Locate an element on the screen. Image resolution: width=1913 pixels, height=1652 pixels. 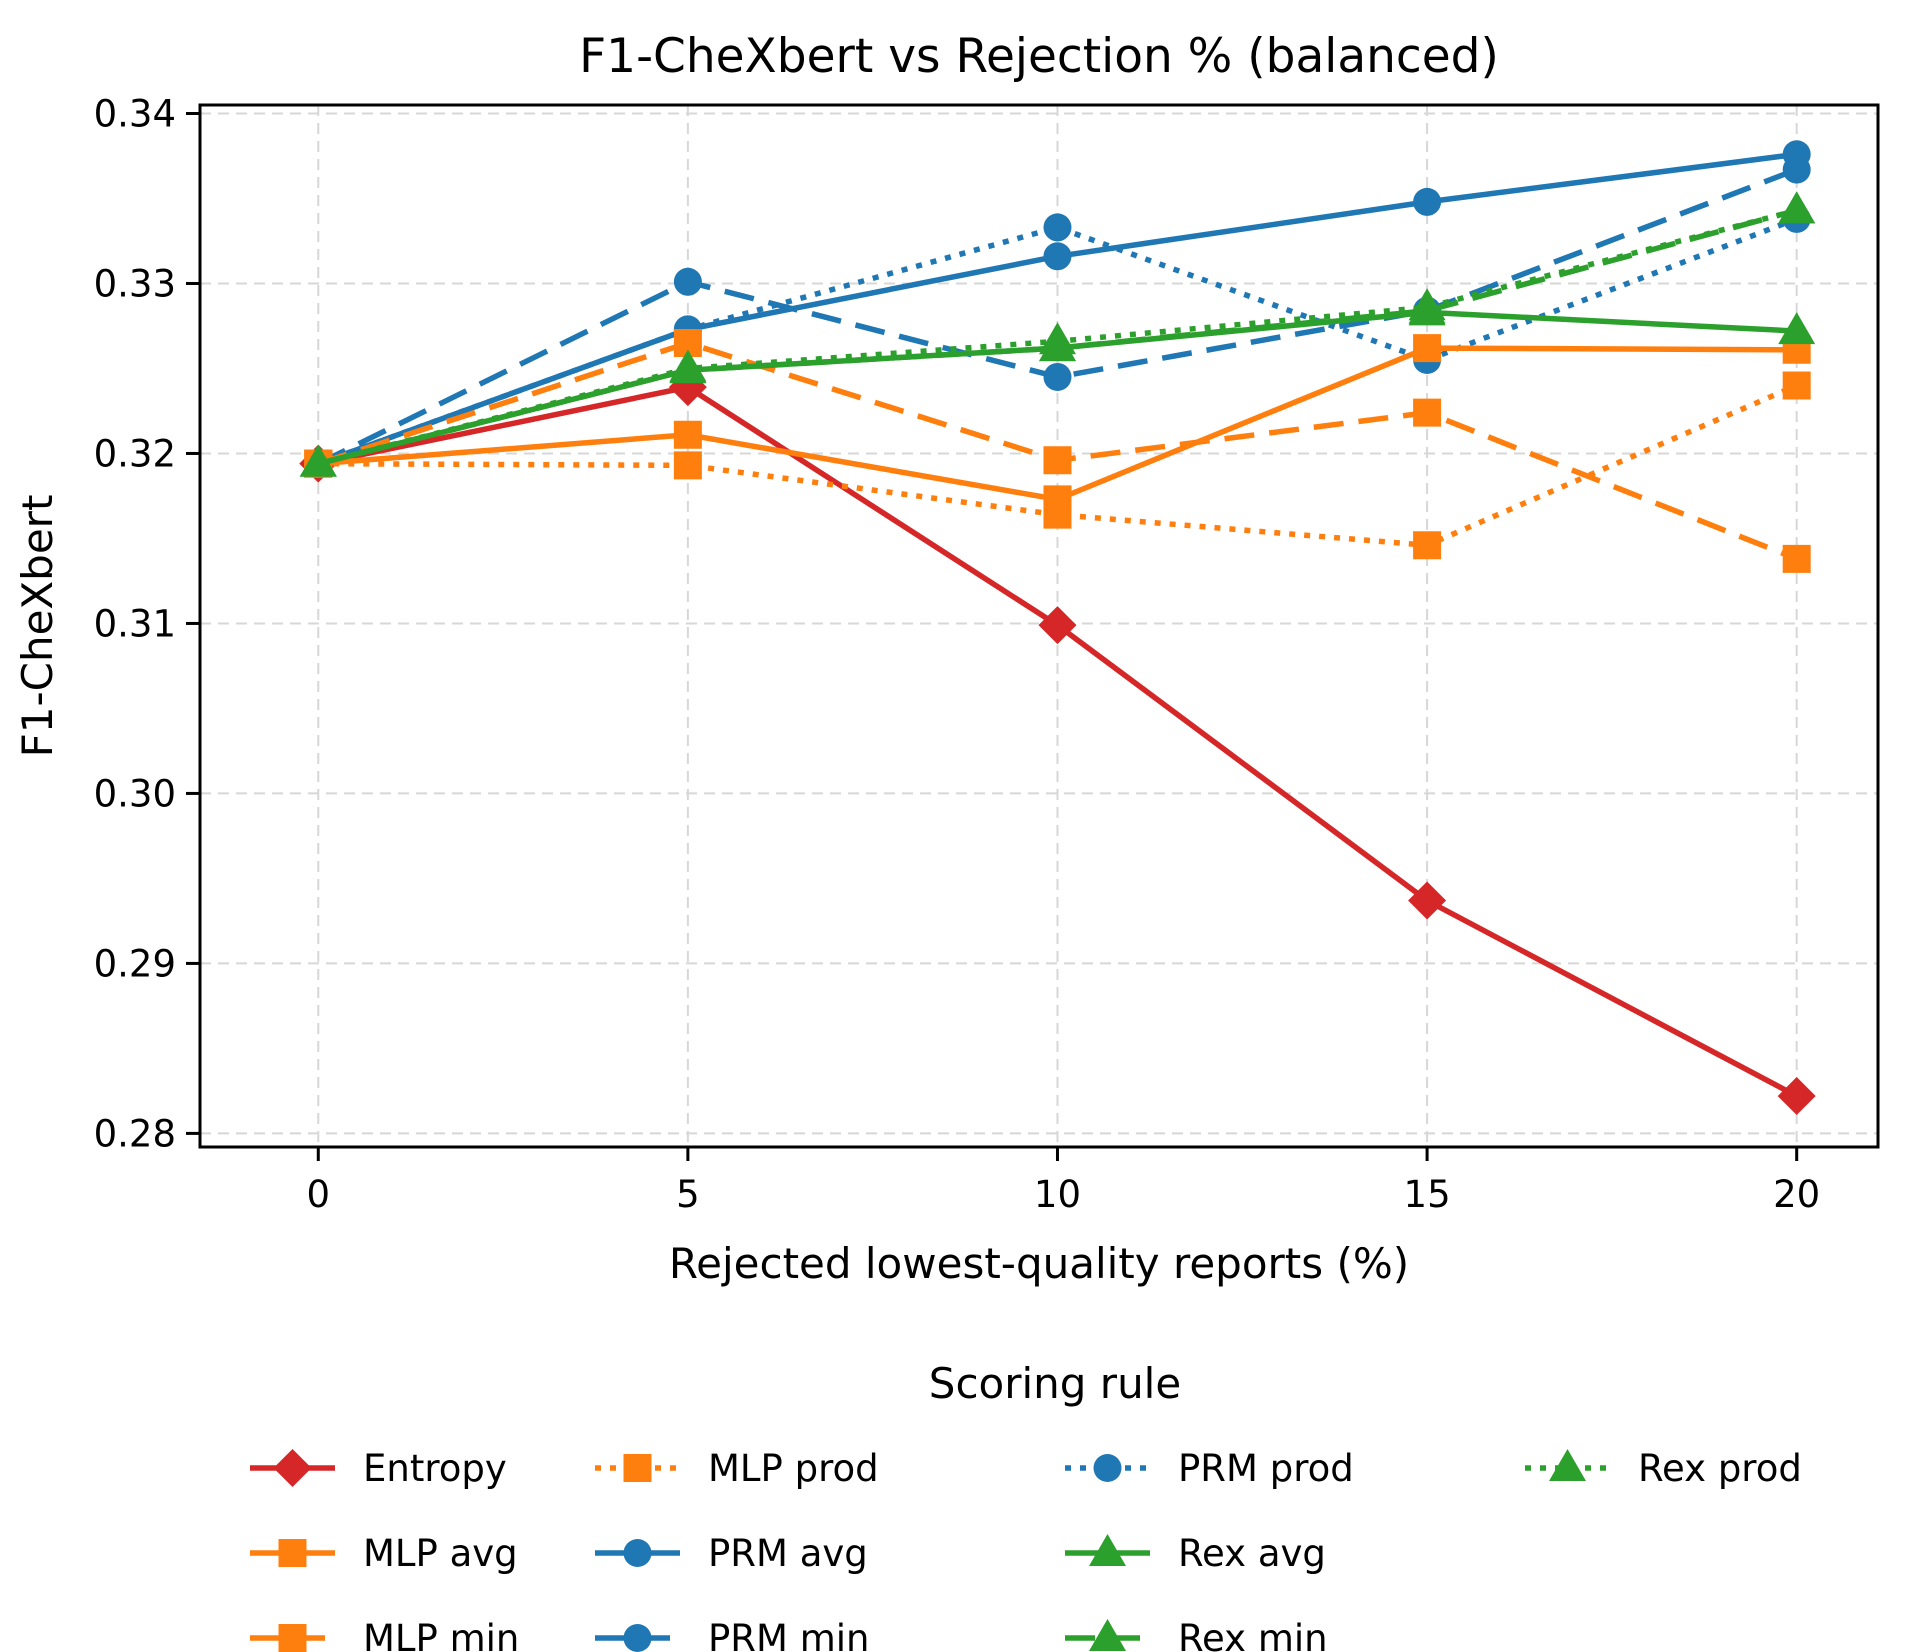
legend-title: Scoring rule is located at coordinates (1055, 1383).